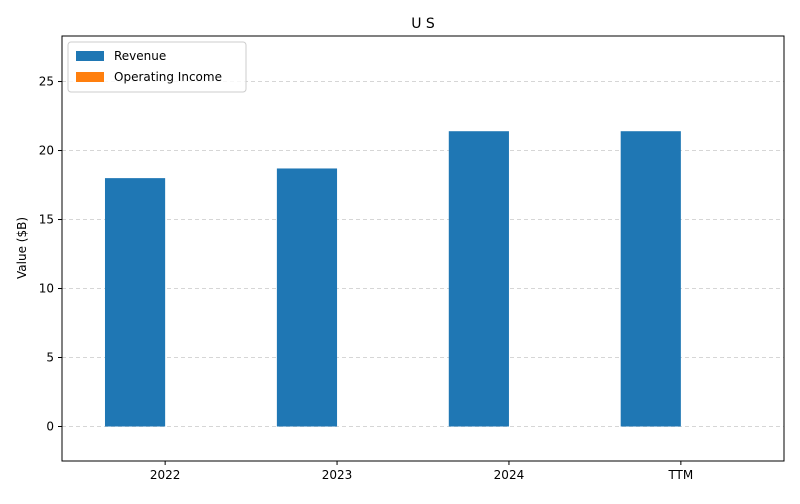 The height and width of the screenshot is (504, 800). I want to click on y-axis-label: Value ($B), so click(22, 248).